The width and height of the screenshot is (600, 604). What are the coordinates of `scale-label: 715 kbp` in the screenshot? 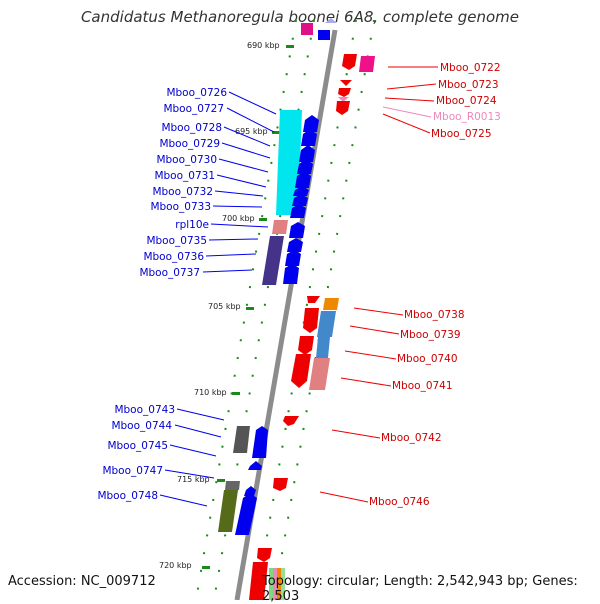 It's located at (193, 479).